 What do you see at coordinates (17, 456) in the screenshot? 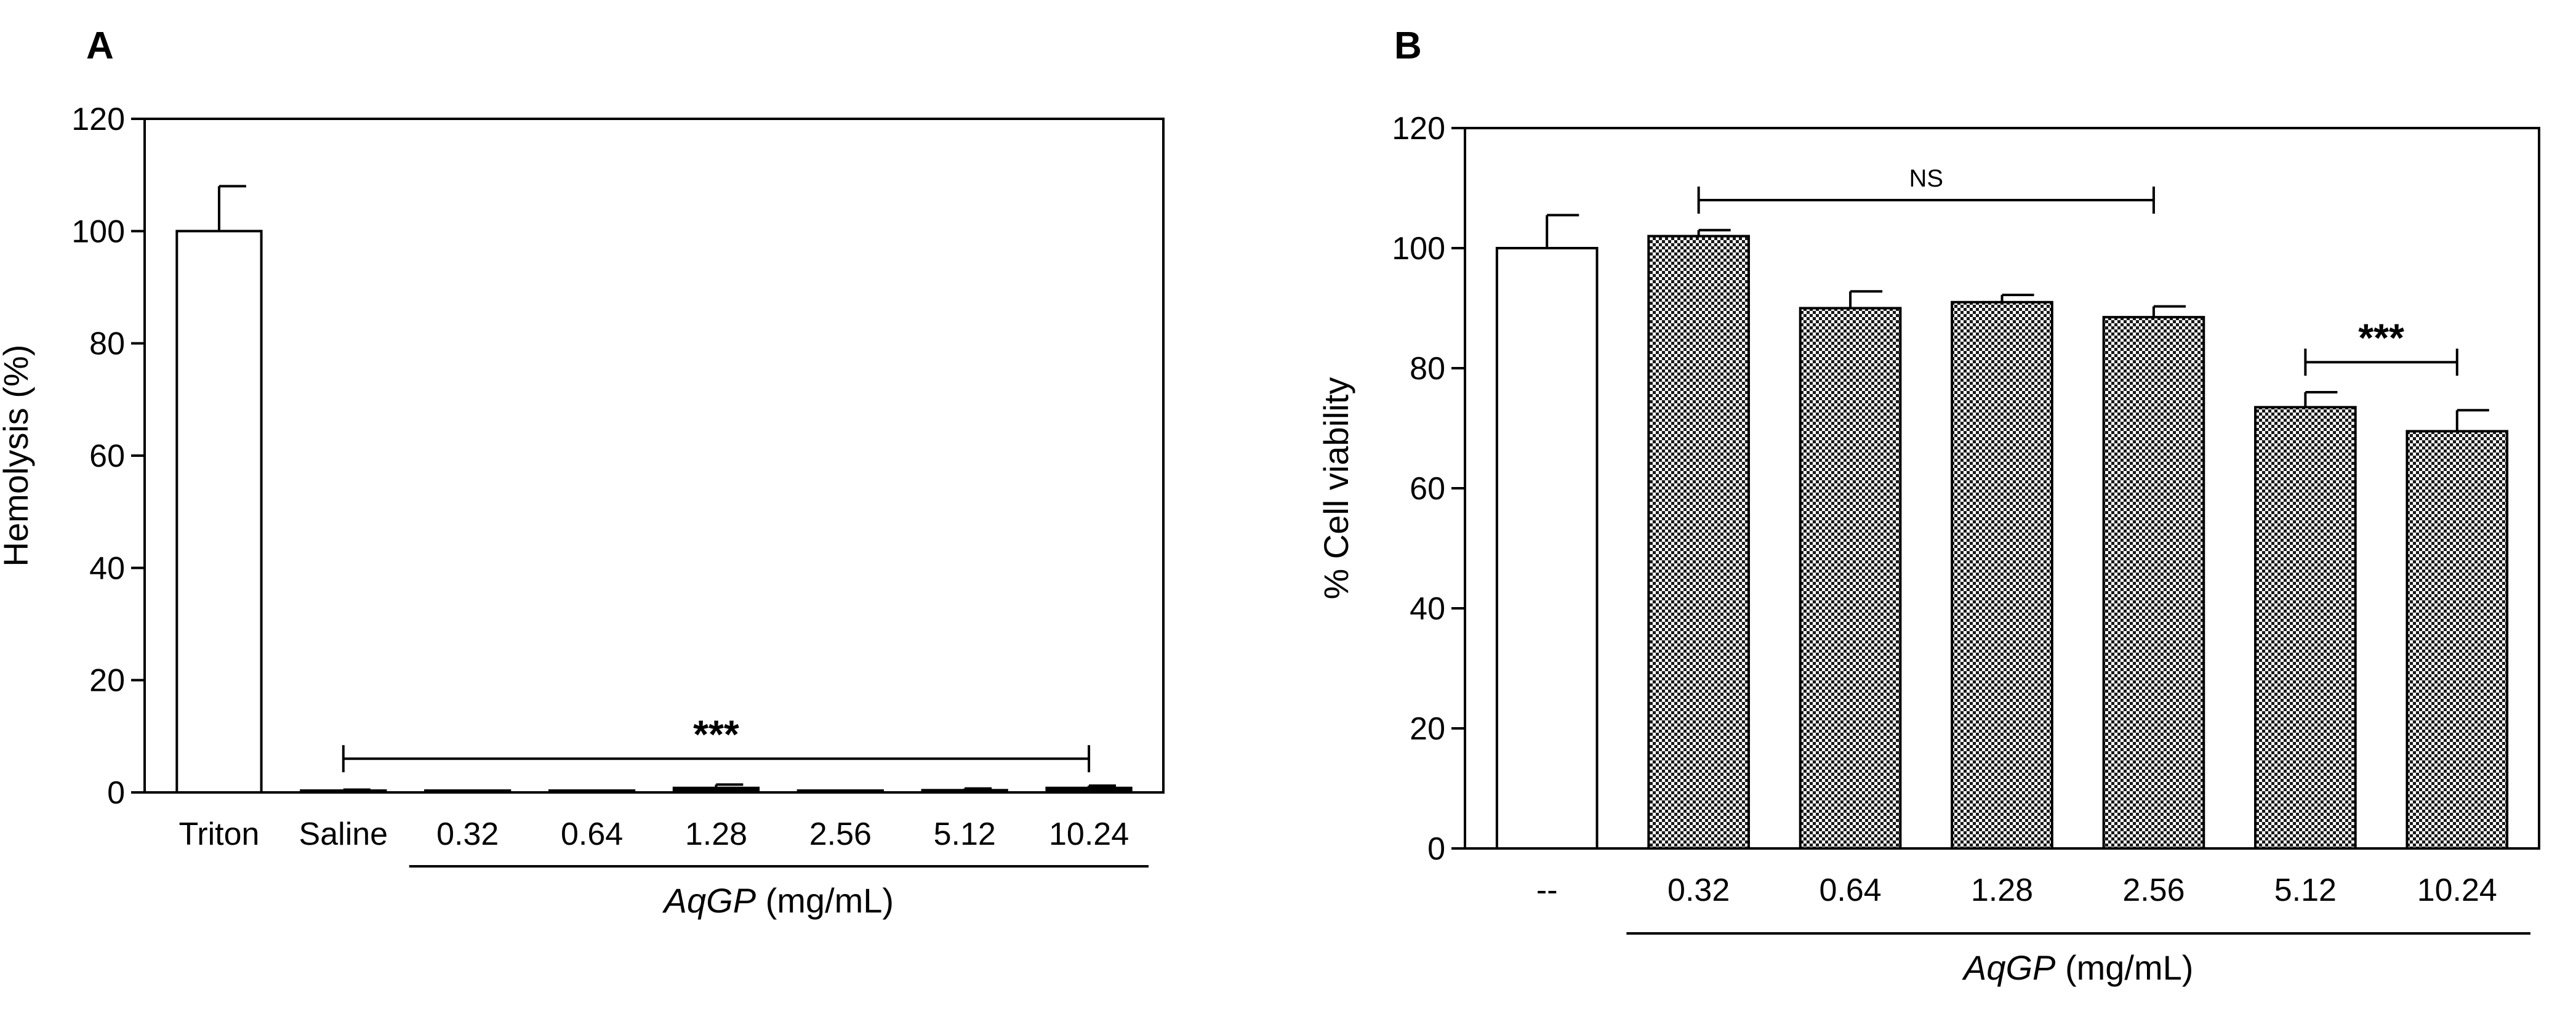
I see `y-axis-title: Hemolysis (%)` at bounding box center [17, 456].